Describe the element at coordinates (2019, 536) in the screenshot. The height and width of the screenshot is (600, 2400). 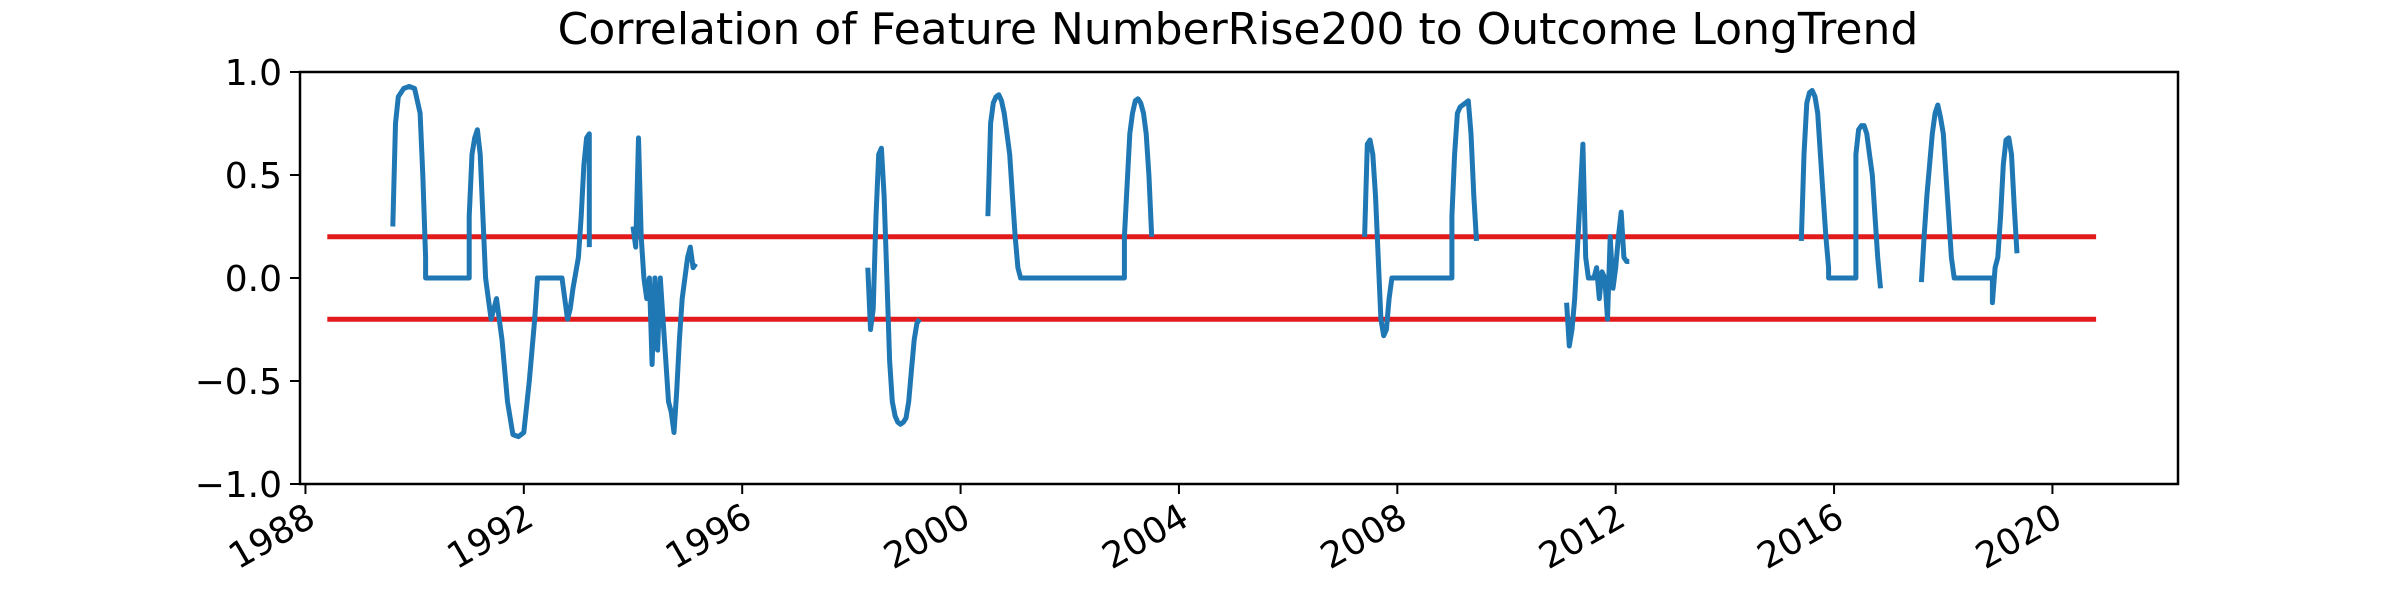
I see `x-tick-label: 2020` at that location.